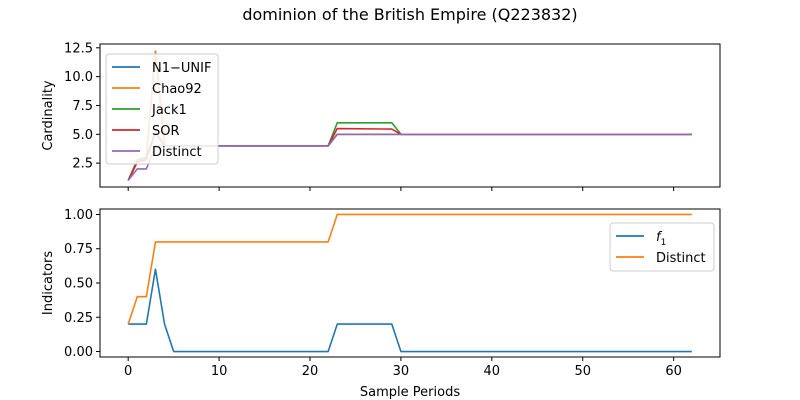 The width and height of the screenshot is (800, 400). What do you see at coordinates (219, 371) in the screenshot?
I see `x-tick-label: 10` at bounding box center [219, 371].